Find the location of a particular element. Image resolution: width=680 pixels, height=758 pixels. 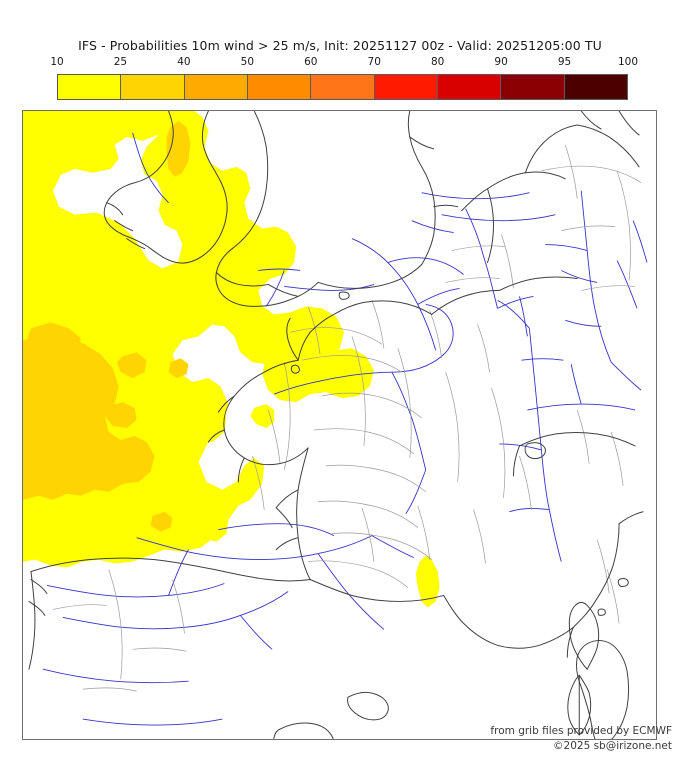

colorbar-tick-labels: 10 25 40 50 60 70 80 90 95 100 is located at coordinates (344, 64).